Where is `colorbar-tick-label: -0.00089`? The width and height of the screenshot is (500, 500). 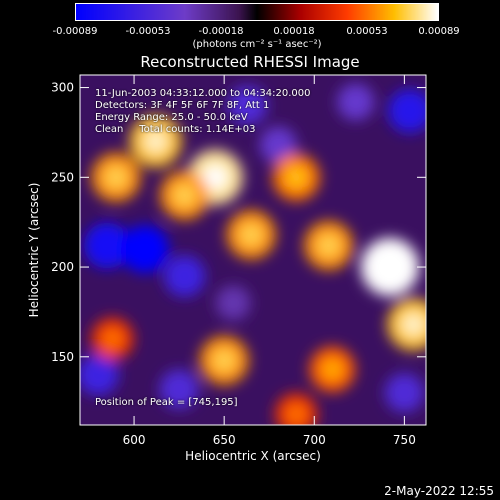
colorbar-tick-label: -0.00089 is located at coordinates (75, 31).